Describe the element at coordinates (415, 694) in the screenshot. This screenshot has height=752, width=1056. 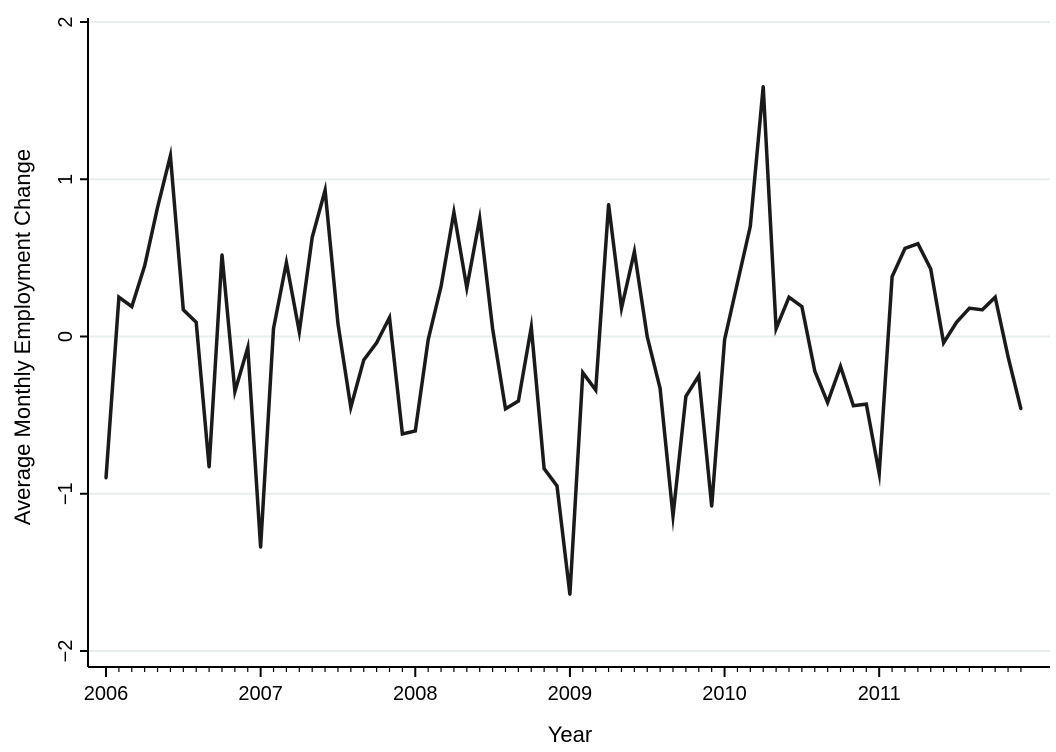
I see `x-tick-label: 2008` at that location.